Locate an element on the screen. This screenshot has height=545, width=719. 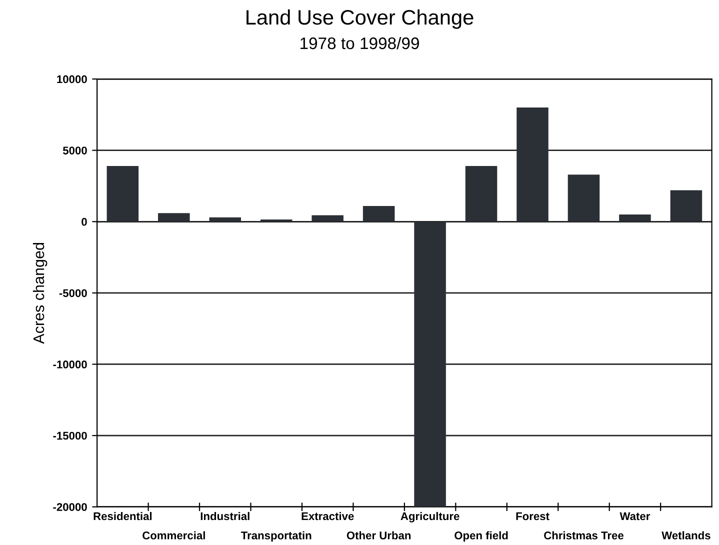
y-tick-label: -15000 is located at coordinates (70, 436).